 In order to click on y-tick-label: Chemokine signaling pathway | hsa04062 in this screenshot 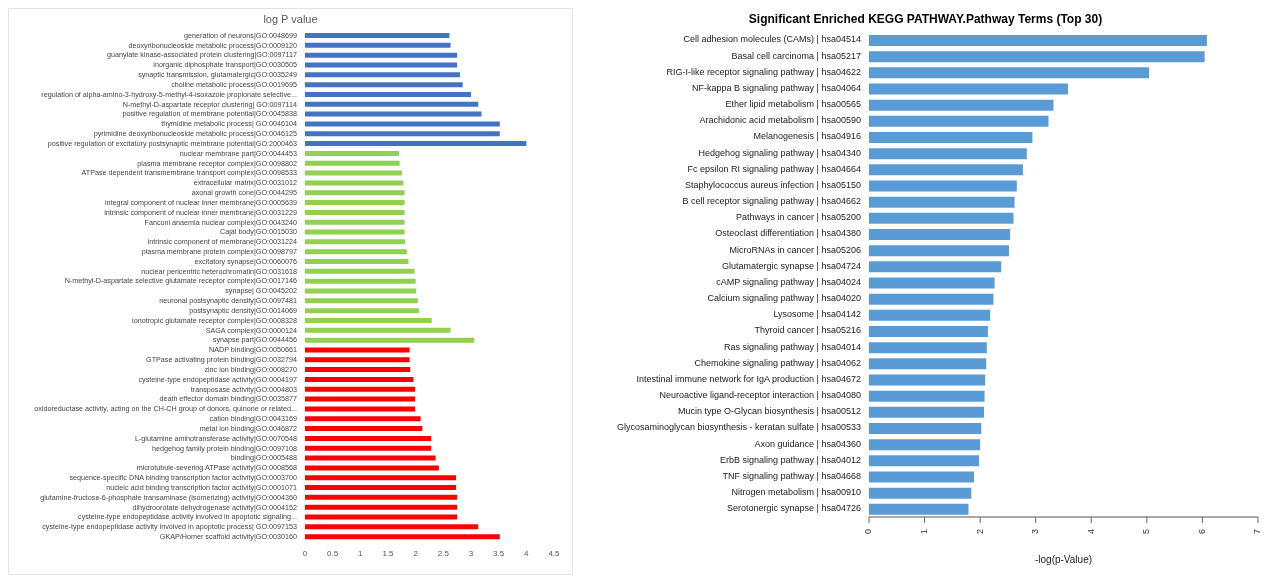, I will do `click(777, 362)`.